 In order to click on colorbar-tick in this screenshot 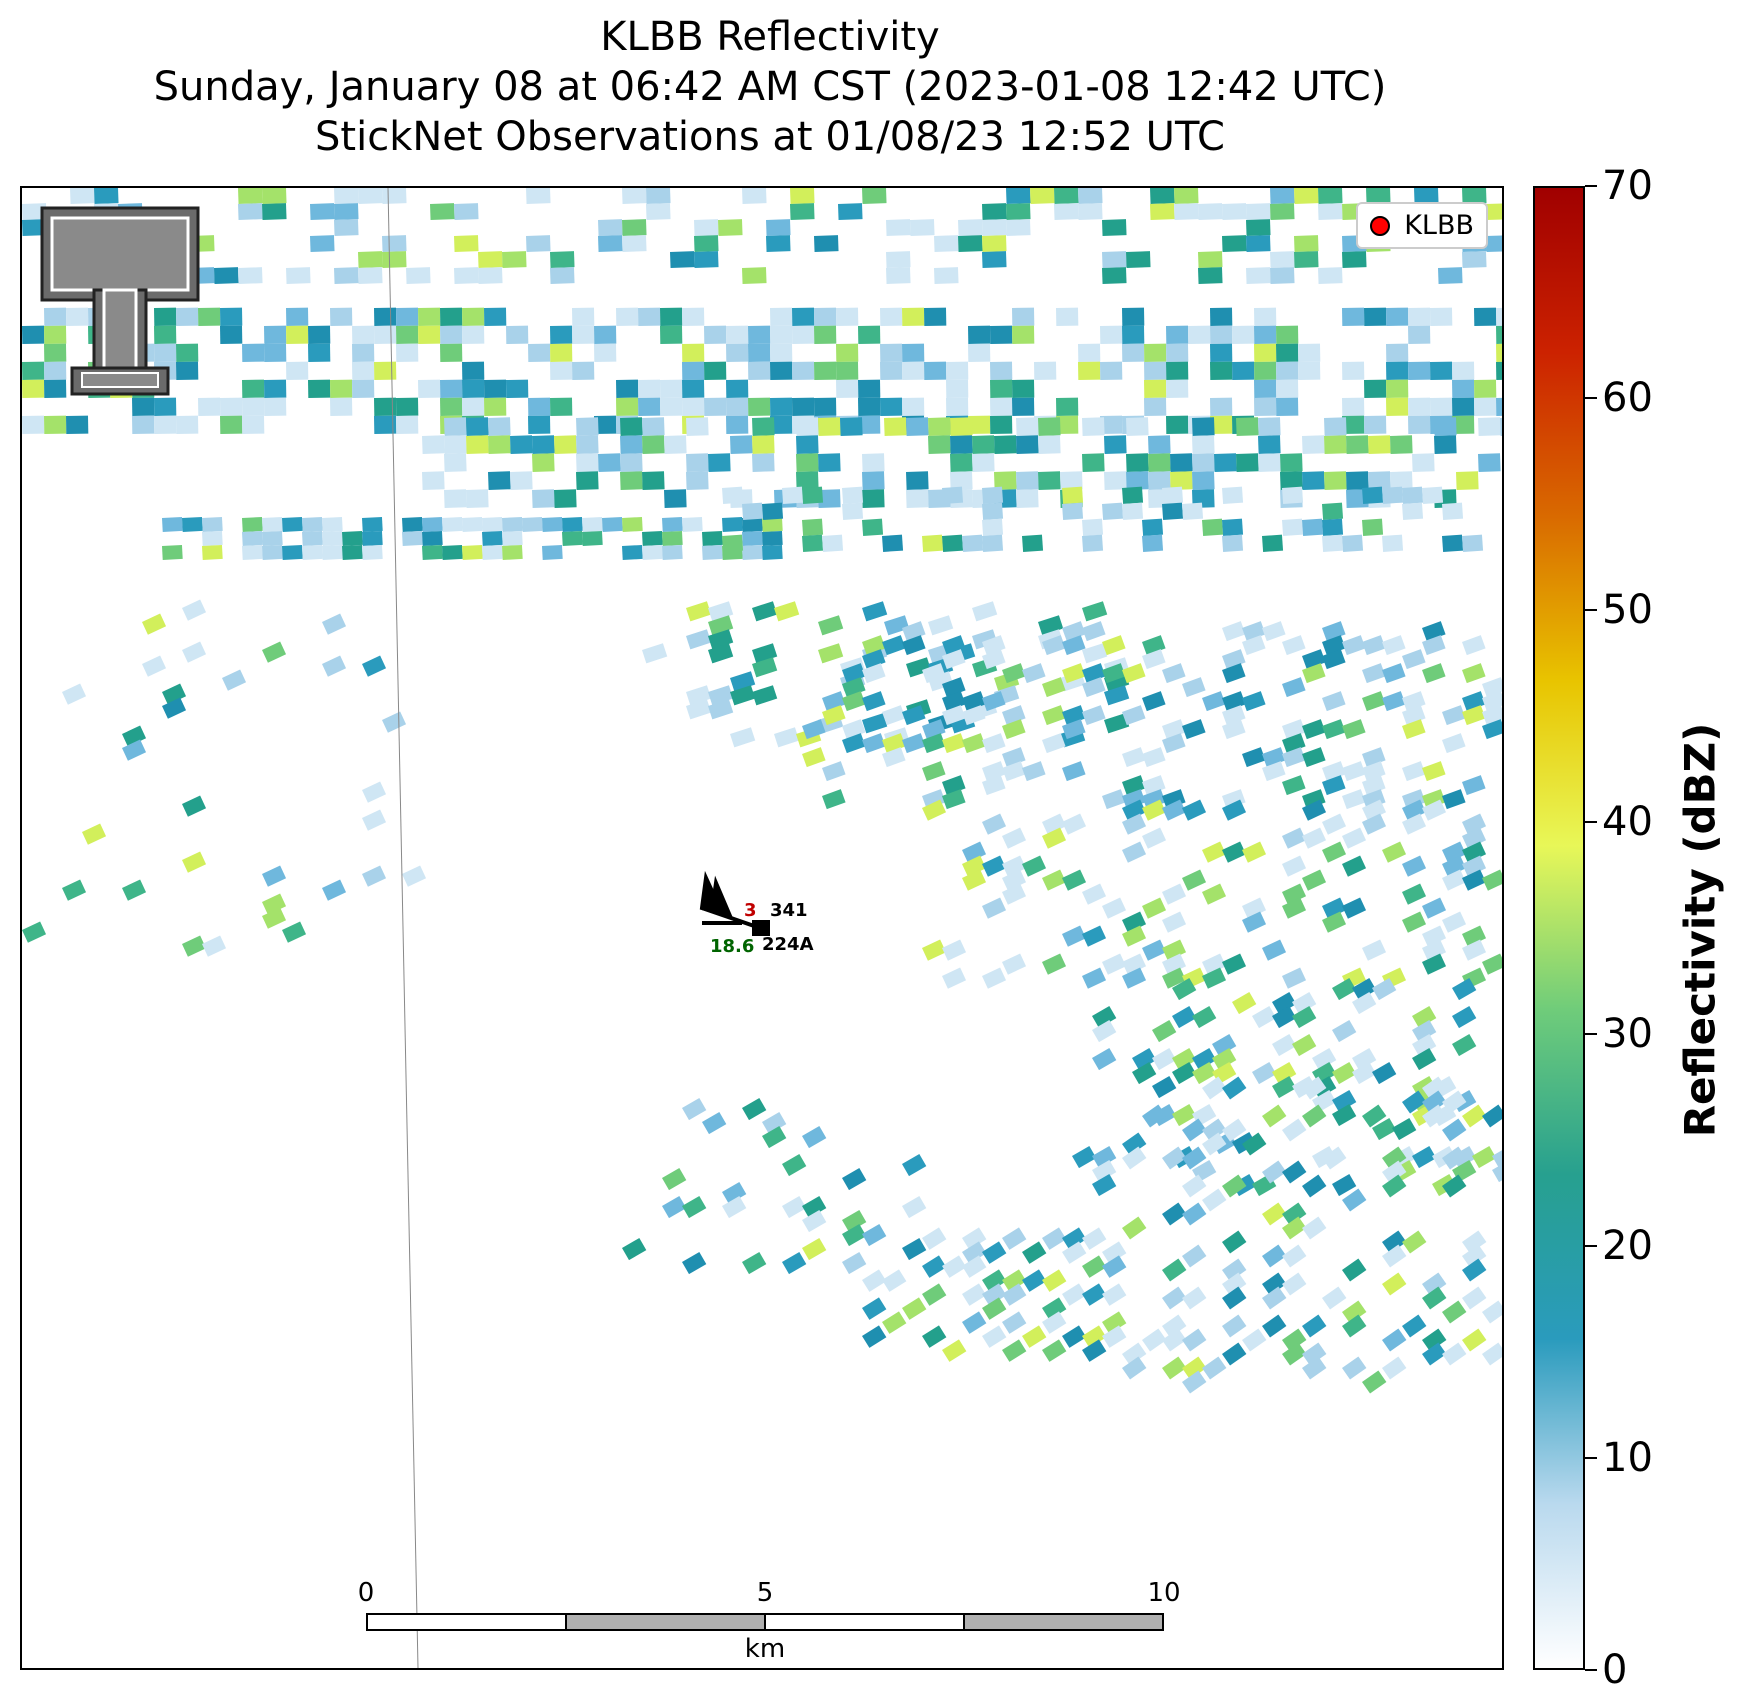, I will do `click(1591, 1458)`.